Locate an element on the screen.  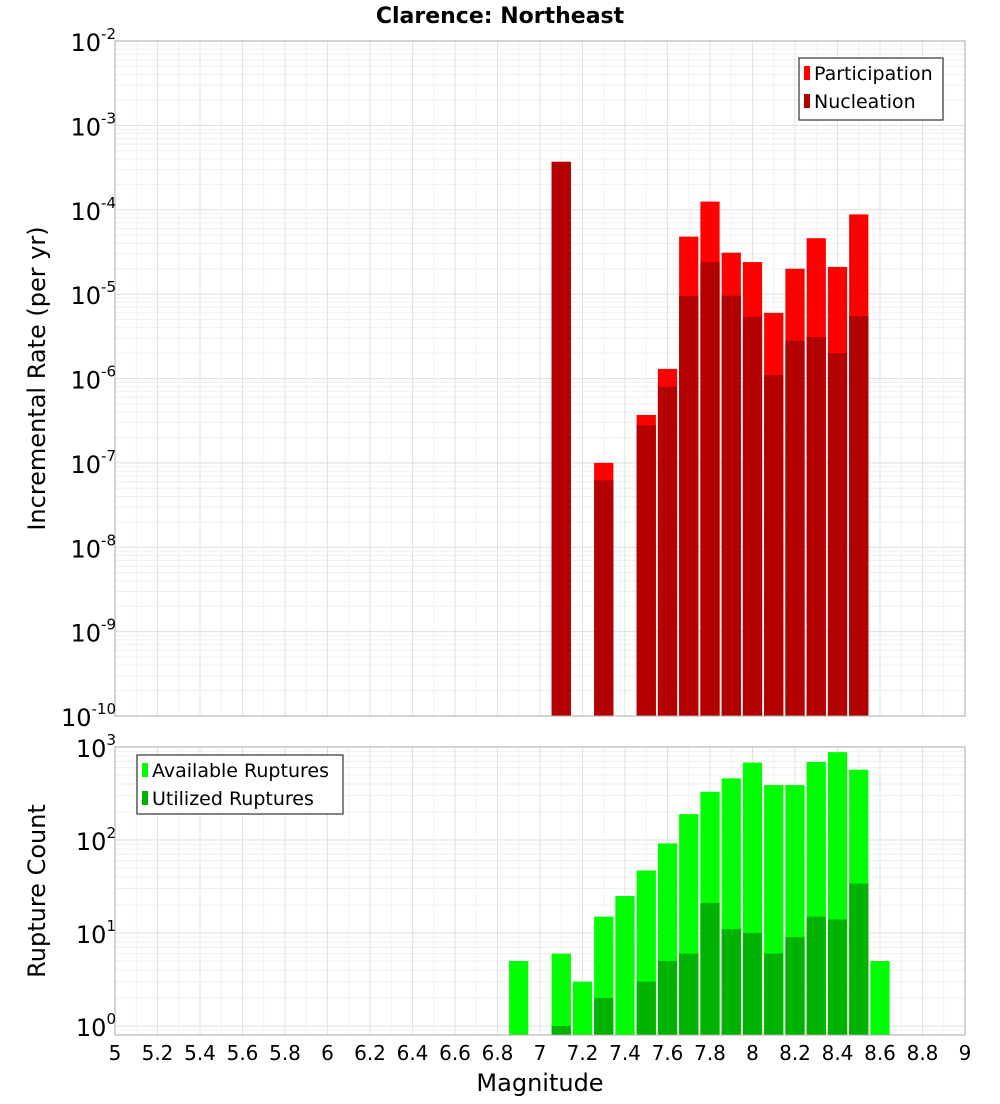
x-tick-label: 8 is located at coordinates (752, 1053).